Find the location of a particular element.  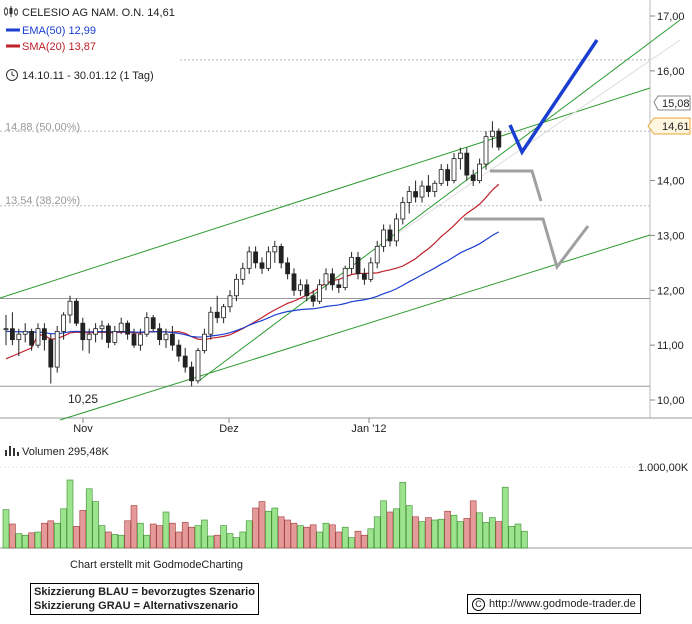

volume-axis-label: 1.000,00K is located at coordinates (663, 468).